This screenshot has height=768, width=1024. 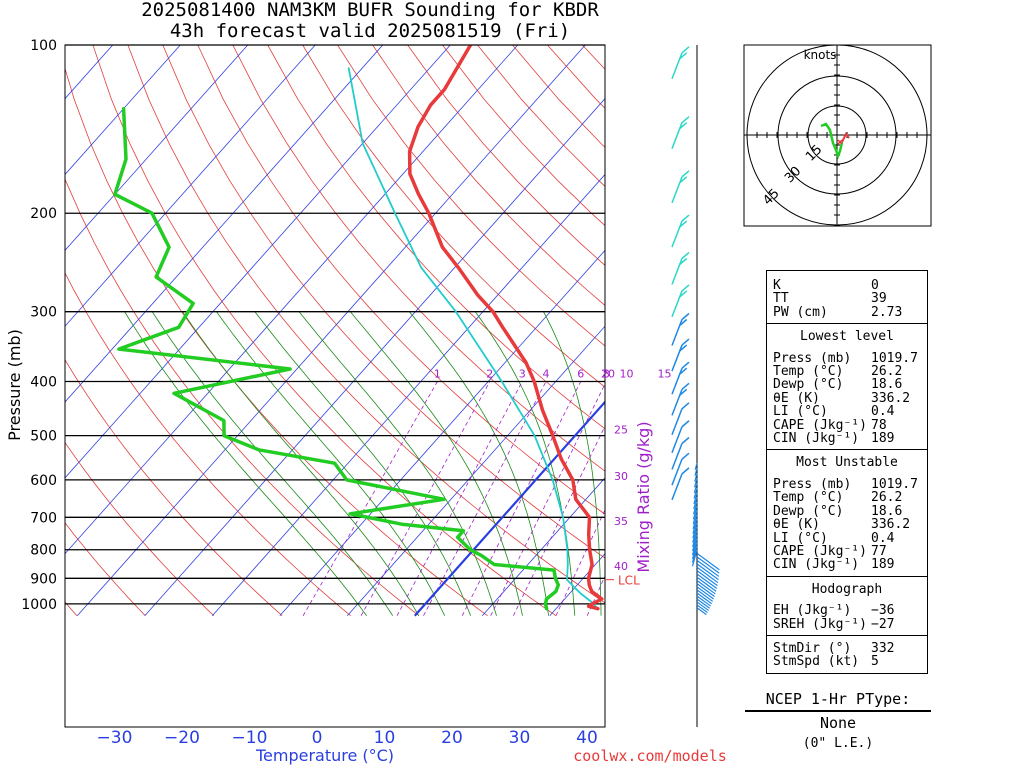 What do you see at coordinates (43, 313) in the screenshot?
I see `pressure-tick-label: 300` at bounding box center [43, 313].